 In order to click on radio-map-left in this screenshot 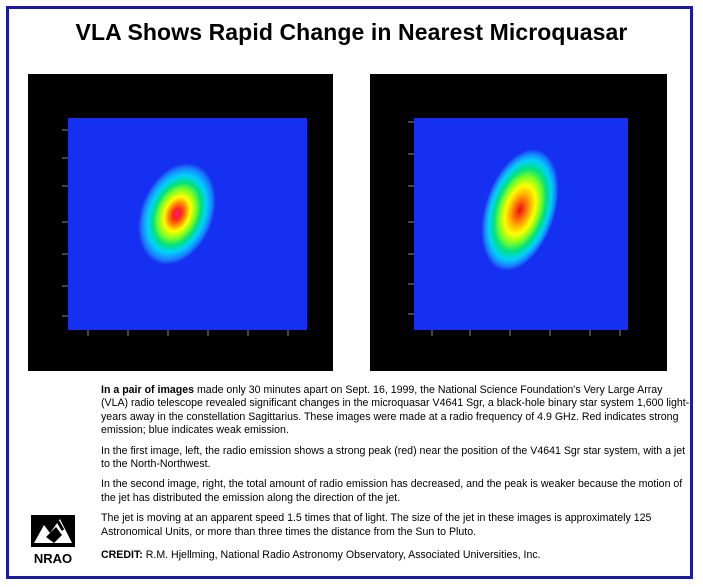, I will do `click(184, 227)`.